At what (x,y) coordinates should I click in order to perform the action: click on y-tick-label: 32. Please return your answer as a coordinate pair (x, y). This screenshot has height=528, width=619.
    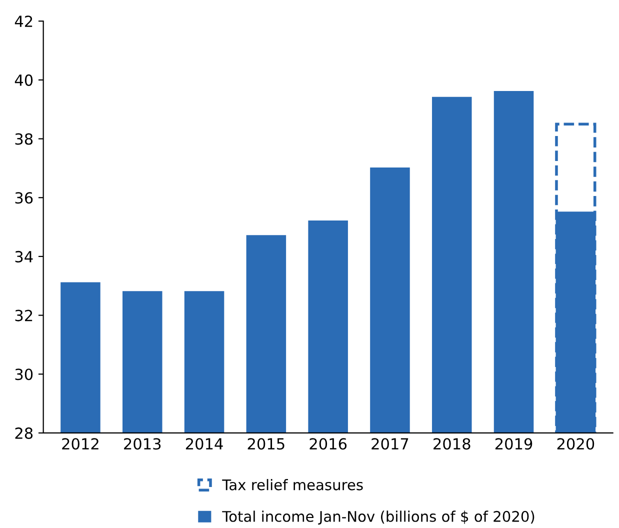
    Looking at the image, I should click on (23, 316).